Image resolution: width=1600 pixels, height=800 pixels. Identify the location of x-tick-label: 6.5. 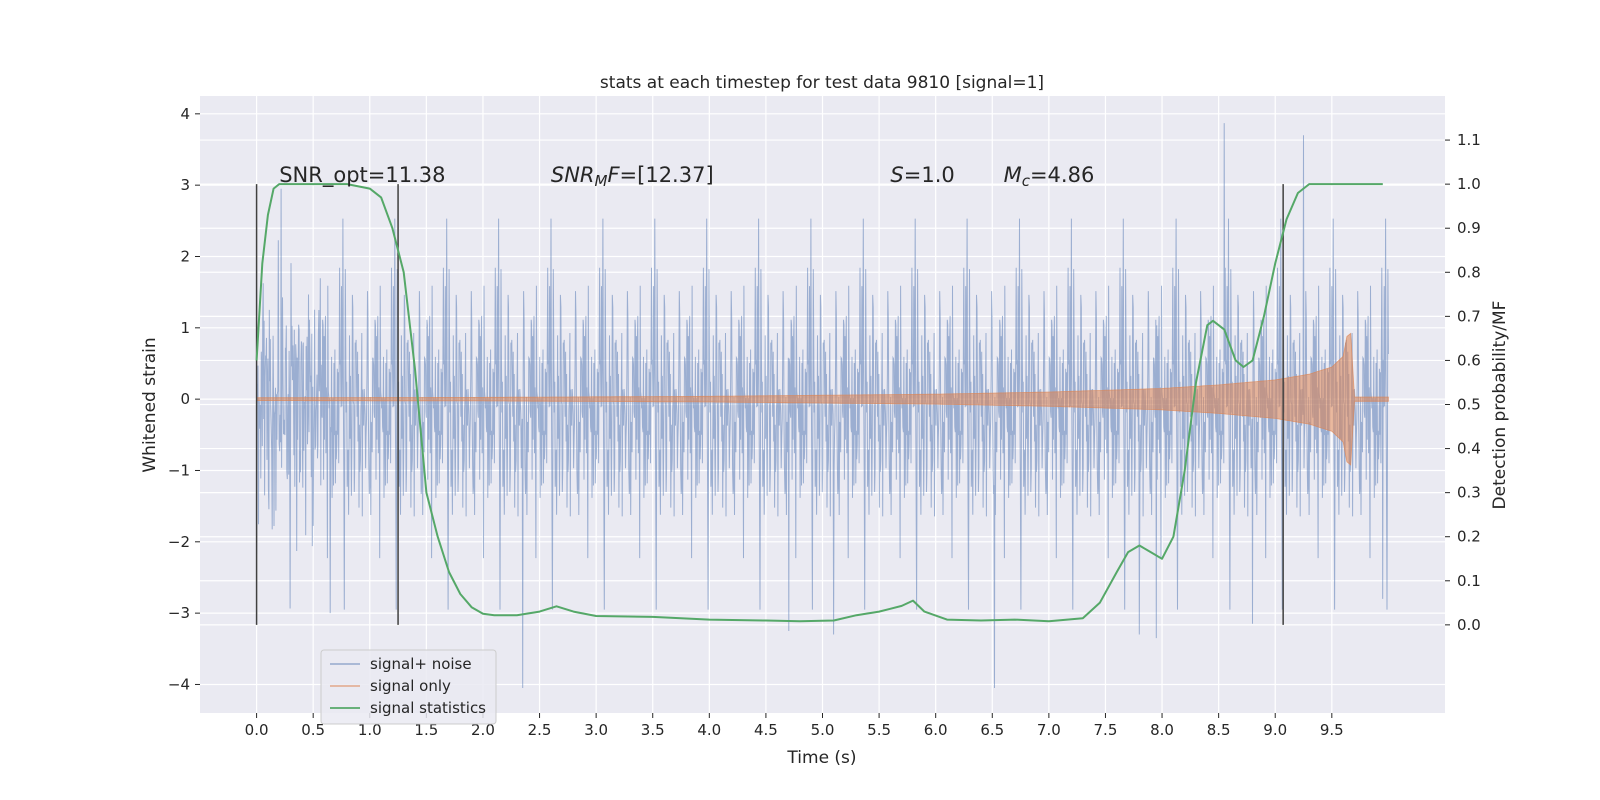
(992, 730).